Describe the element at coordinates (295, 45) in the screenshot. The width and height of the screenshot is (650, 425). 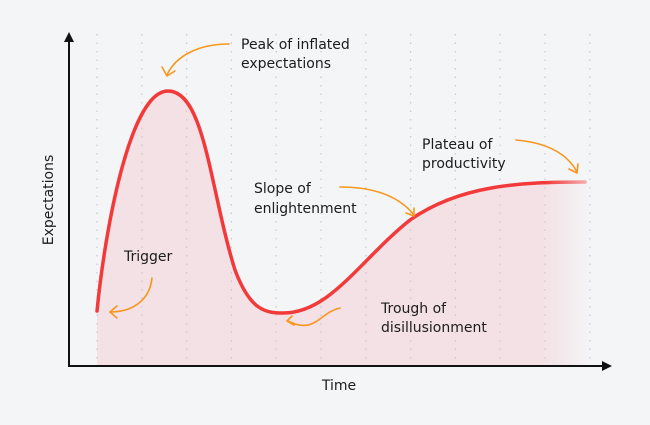
I see `peak-label-line1: Peak of inflated` at that location.